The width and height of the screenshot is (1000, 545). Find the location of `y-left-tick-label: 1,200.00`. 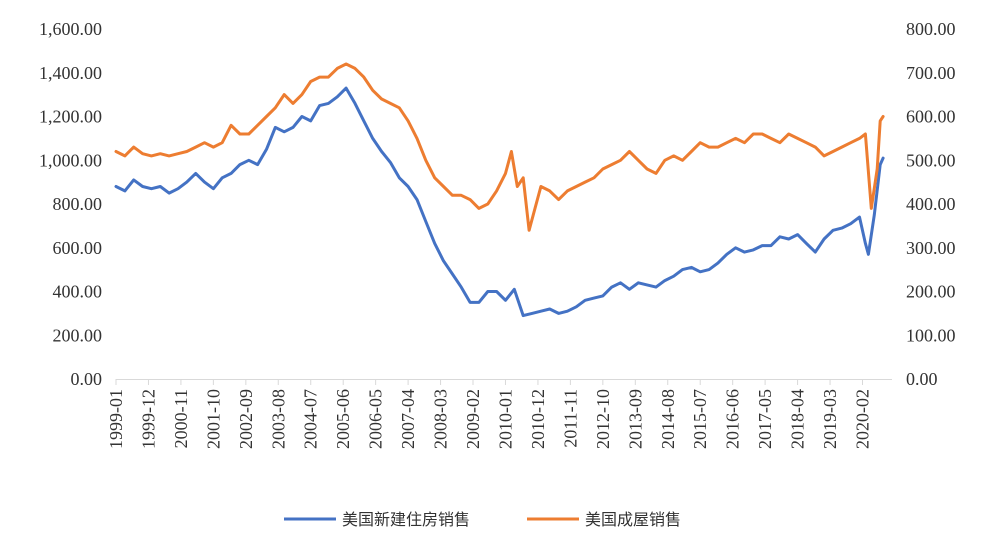

y-left-tick-label: 1,200.00 is located at coordinates (70, 117).